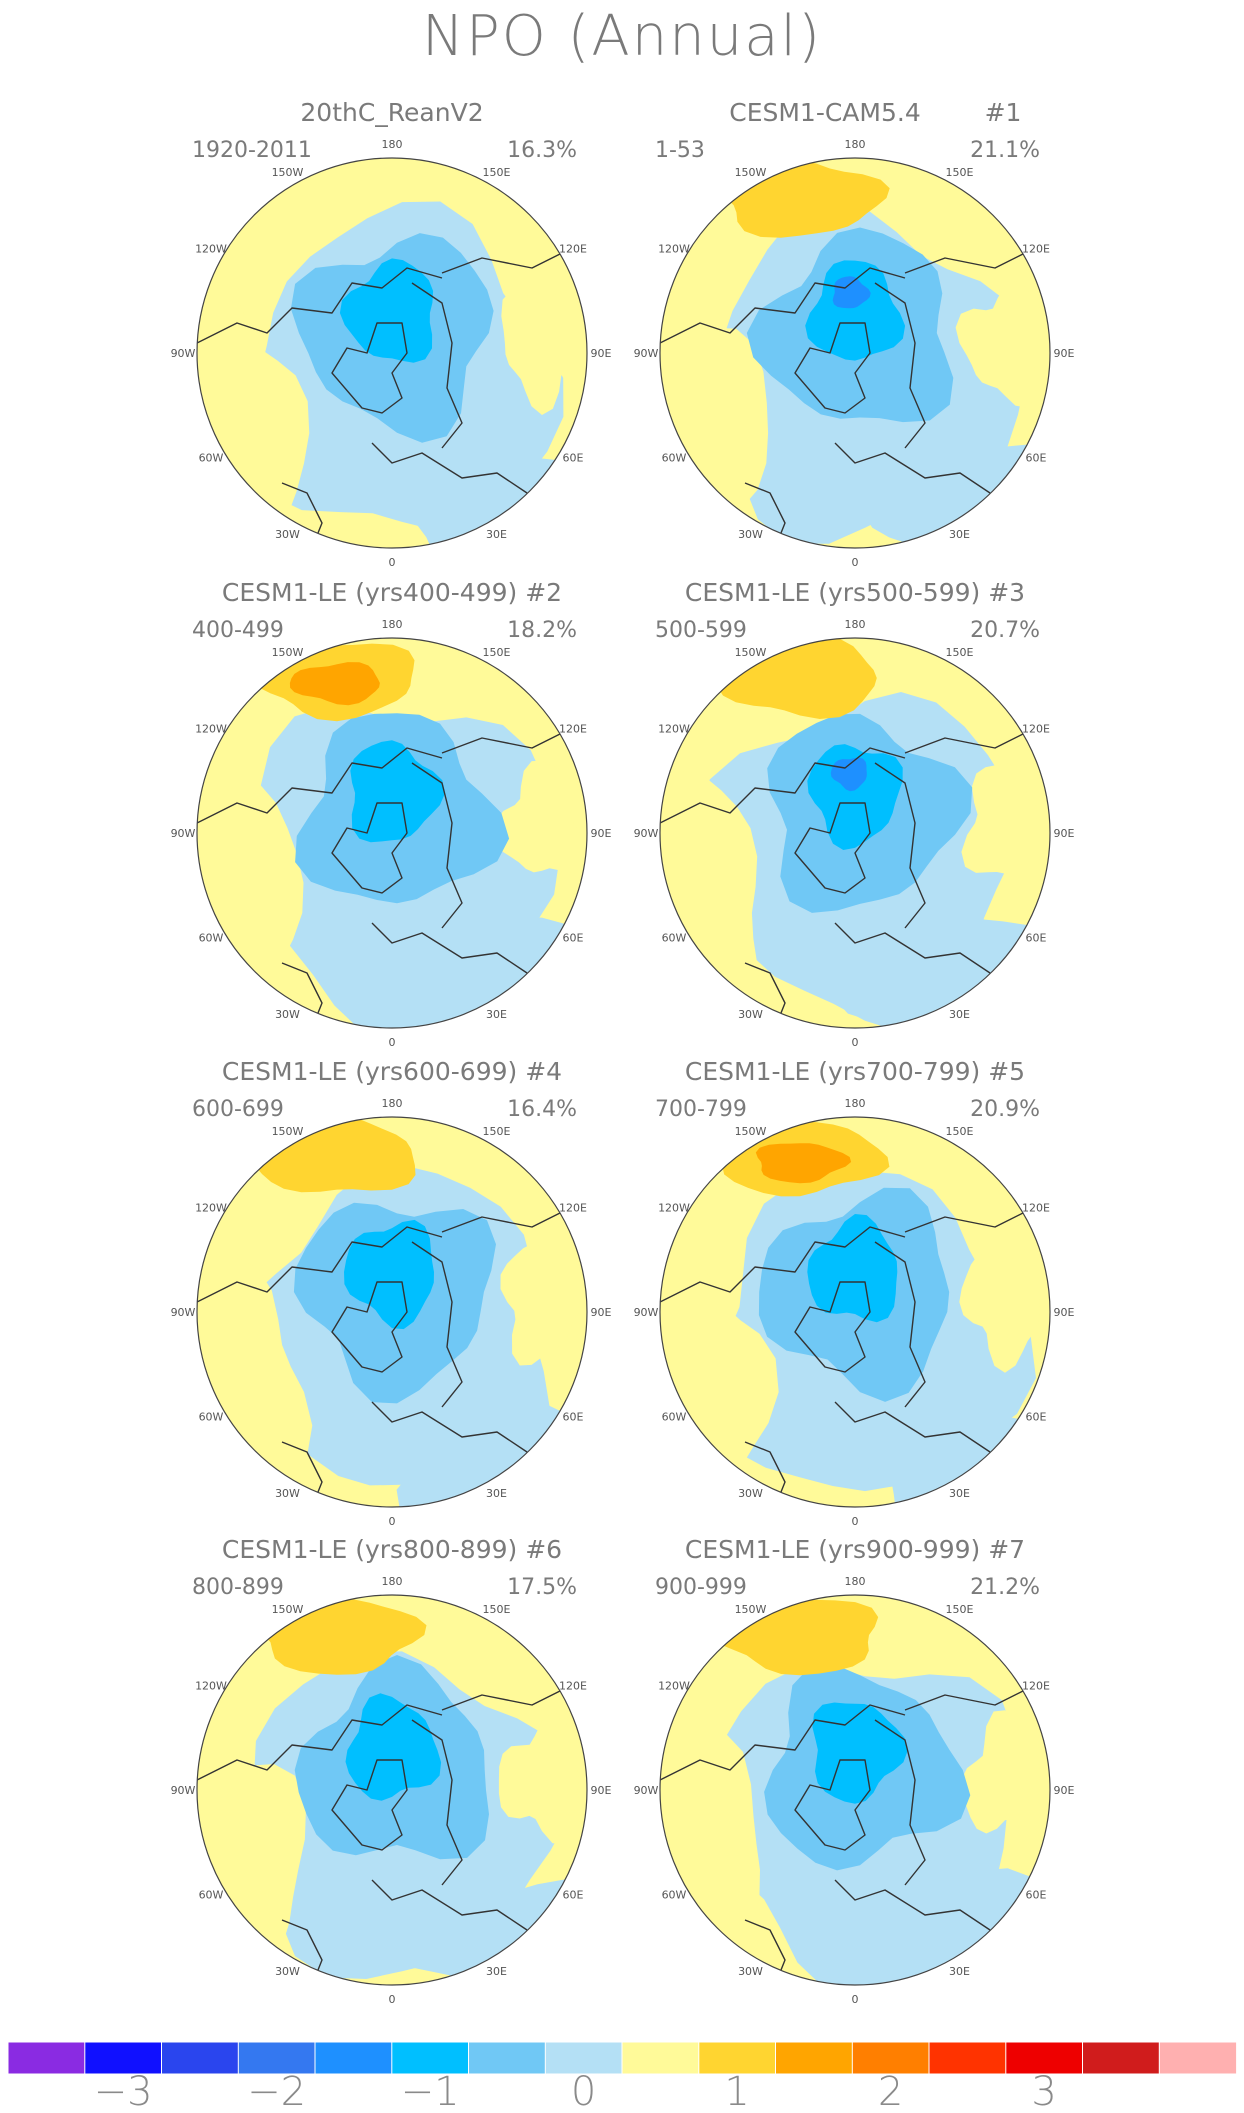 This screenshot has width=1244, height=2113. I want to click on colorbar-label: −1, so click(430, 2091).